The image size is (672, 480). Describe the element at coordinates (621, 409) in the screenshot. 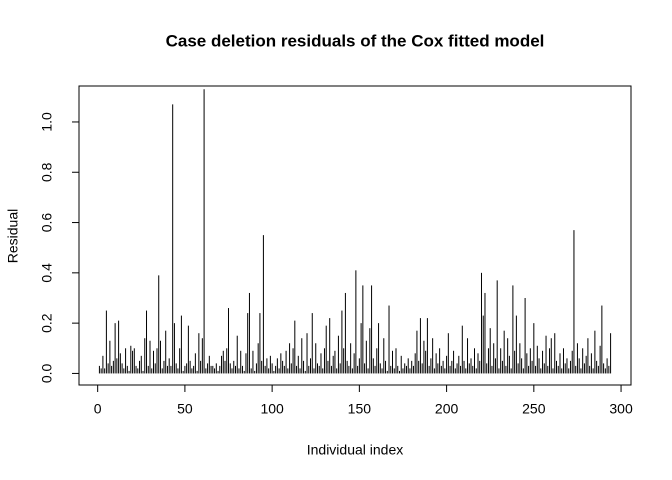

I see `x-tick-label: 300` at that location.